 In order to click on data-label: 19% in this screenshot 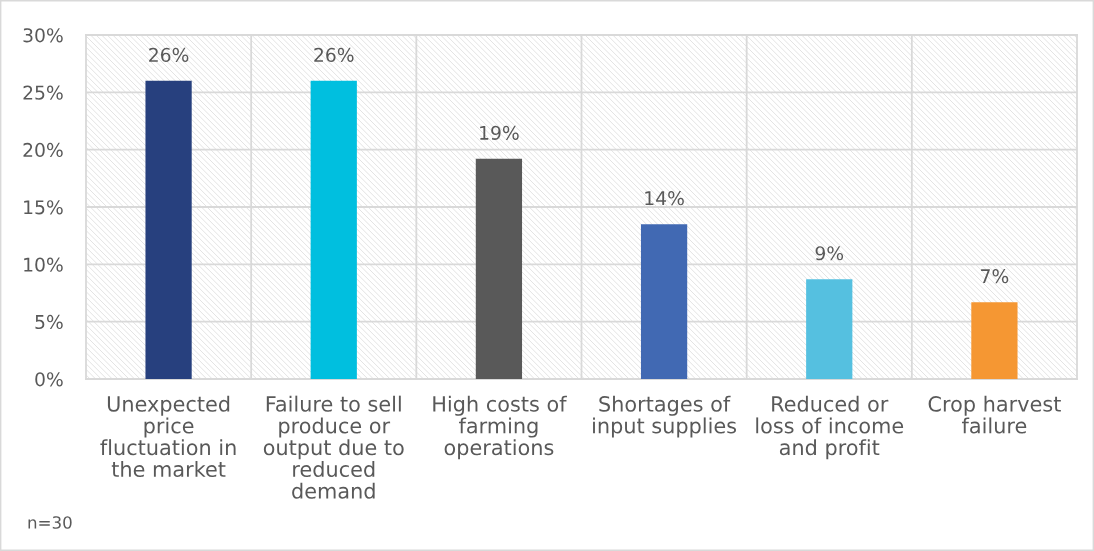, I will do `click(499, 132)`.